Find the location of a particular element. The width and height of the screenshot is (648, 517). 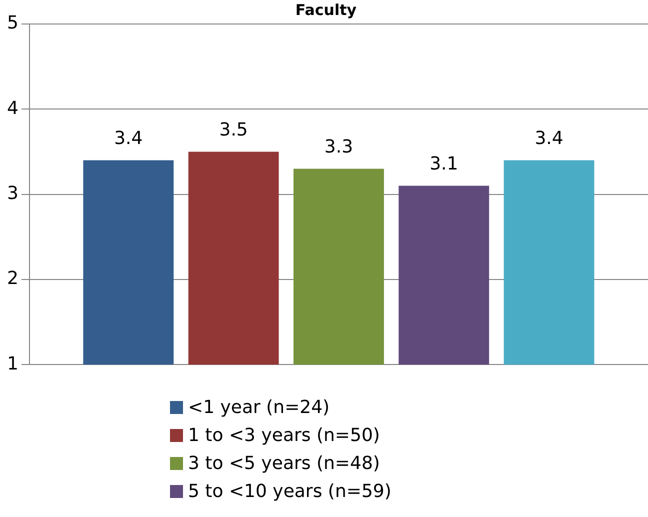

data-label: 3.5 is located at coordinates (233, 129).